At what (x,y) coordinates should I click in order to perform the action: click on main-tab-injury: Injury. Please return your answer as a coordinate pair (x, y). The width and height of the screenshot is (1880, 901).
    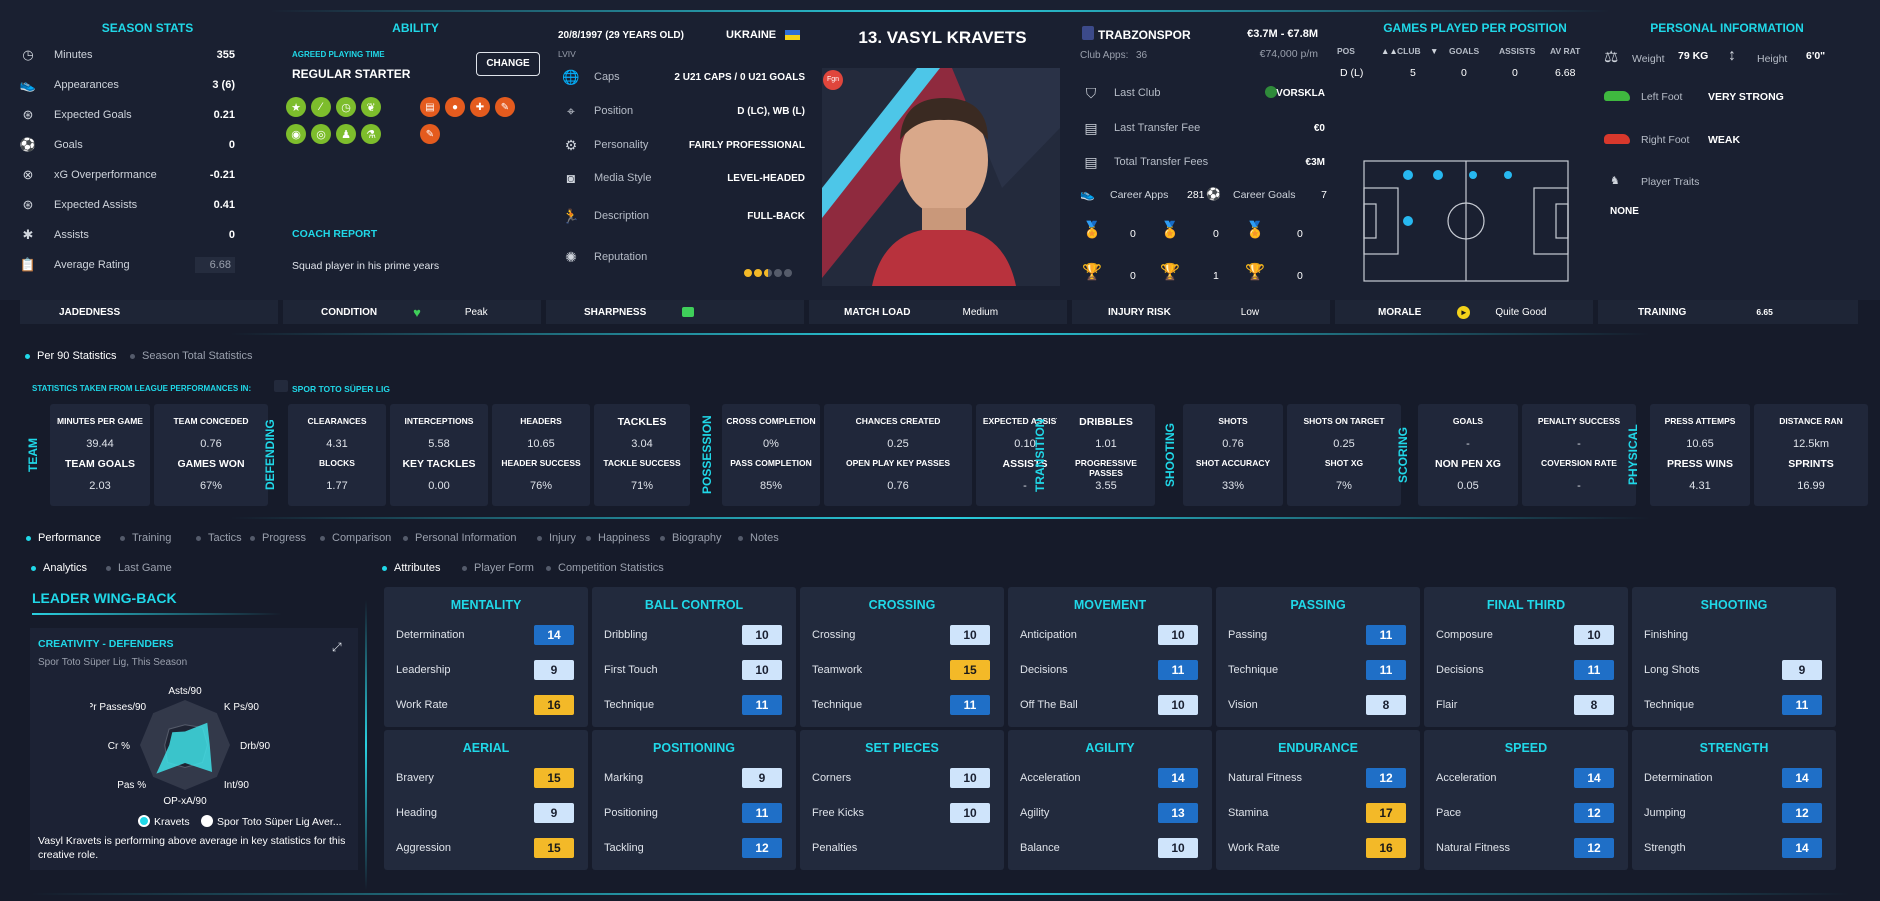
    Looking at the image, I should click on (556, 538).